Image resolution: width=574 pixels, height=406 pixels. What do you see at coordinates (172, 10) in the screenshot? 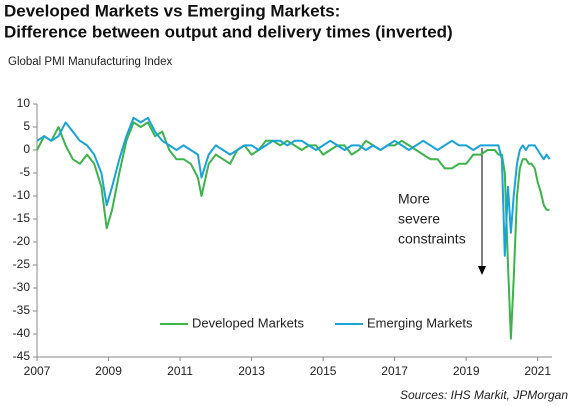
I see `chart-title: Developed Markets vs Emerging Markets:` at bounding box center [172, 10].